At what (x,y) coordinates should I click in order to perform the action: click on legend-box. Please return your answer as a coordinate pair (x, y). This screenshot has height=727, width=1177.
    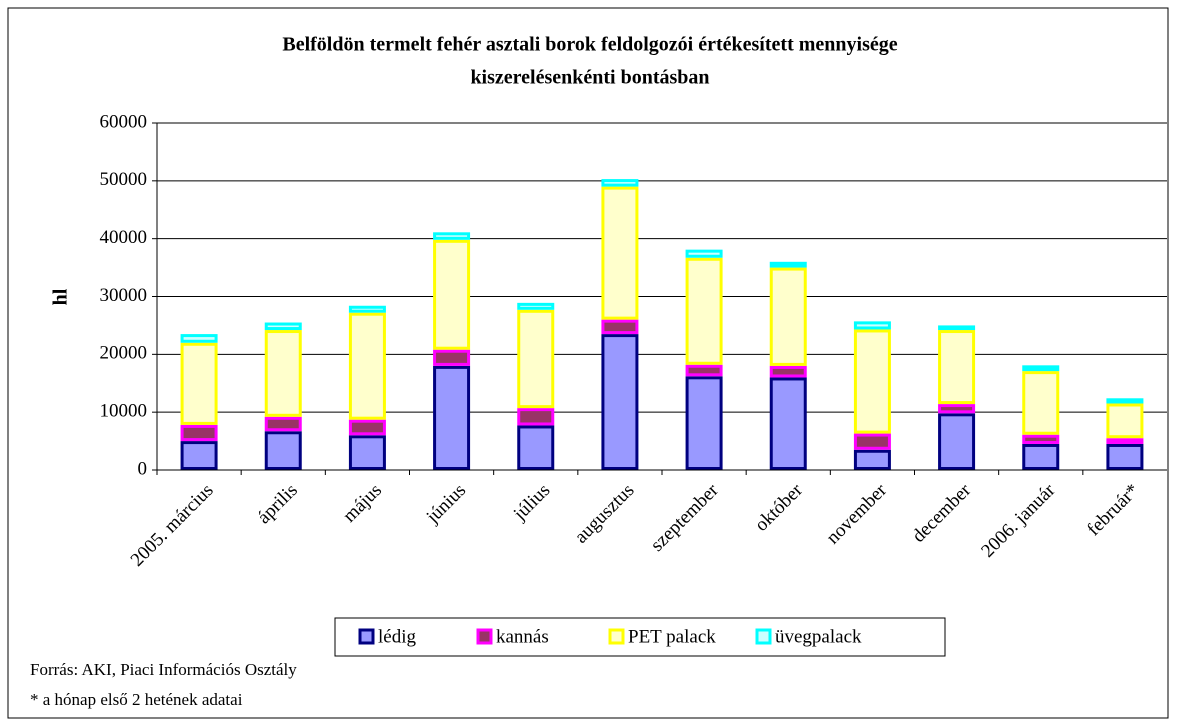
    Looking at the image, I should click on (640, 637).